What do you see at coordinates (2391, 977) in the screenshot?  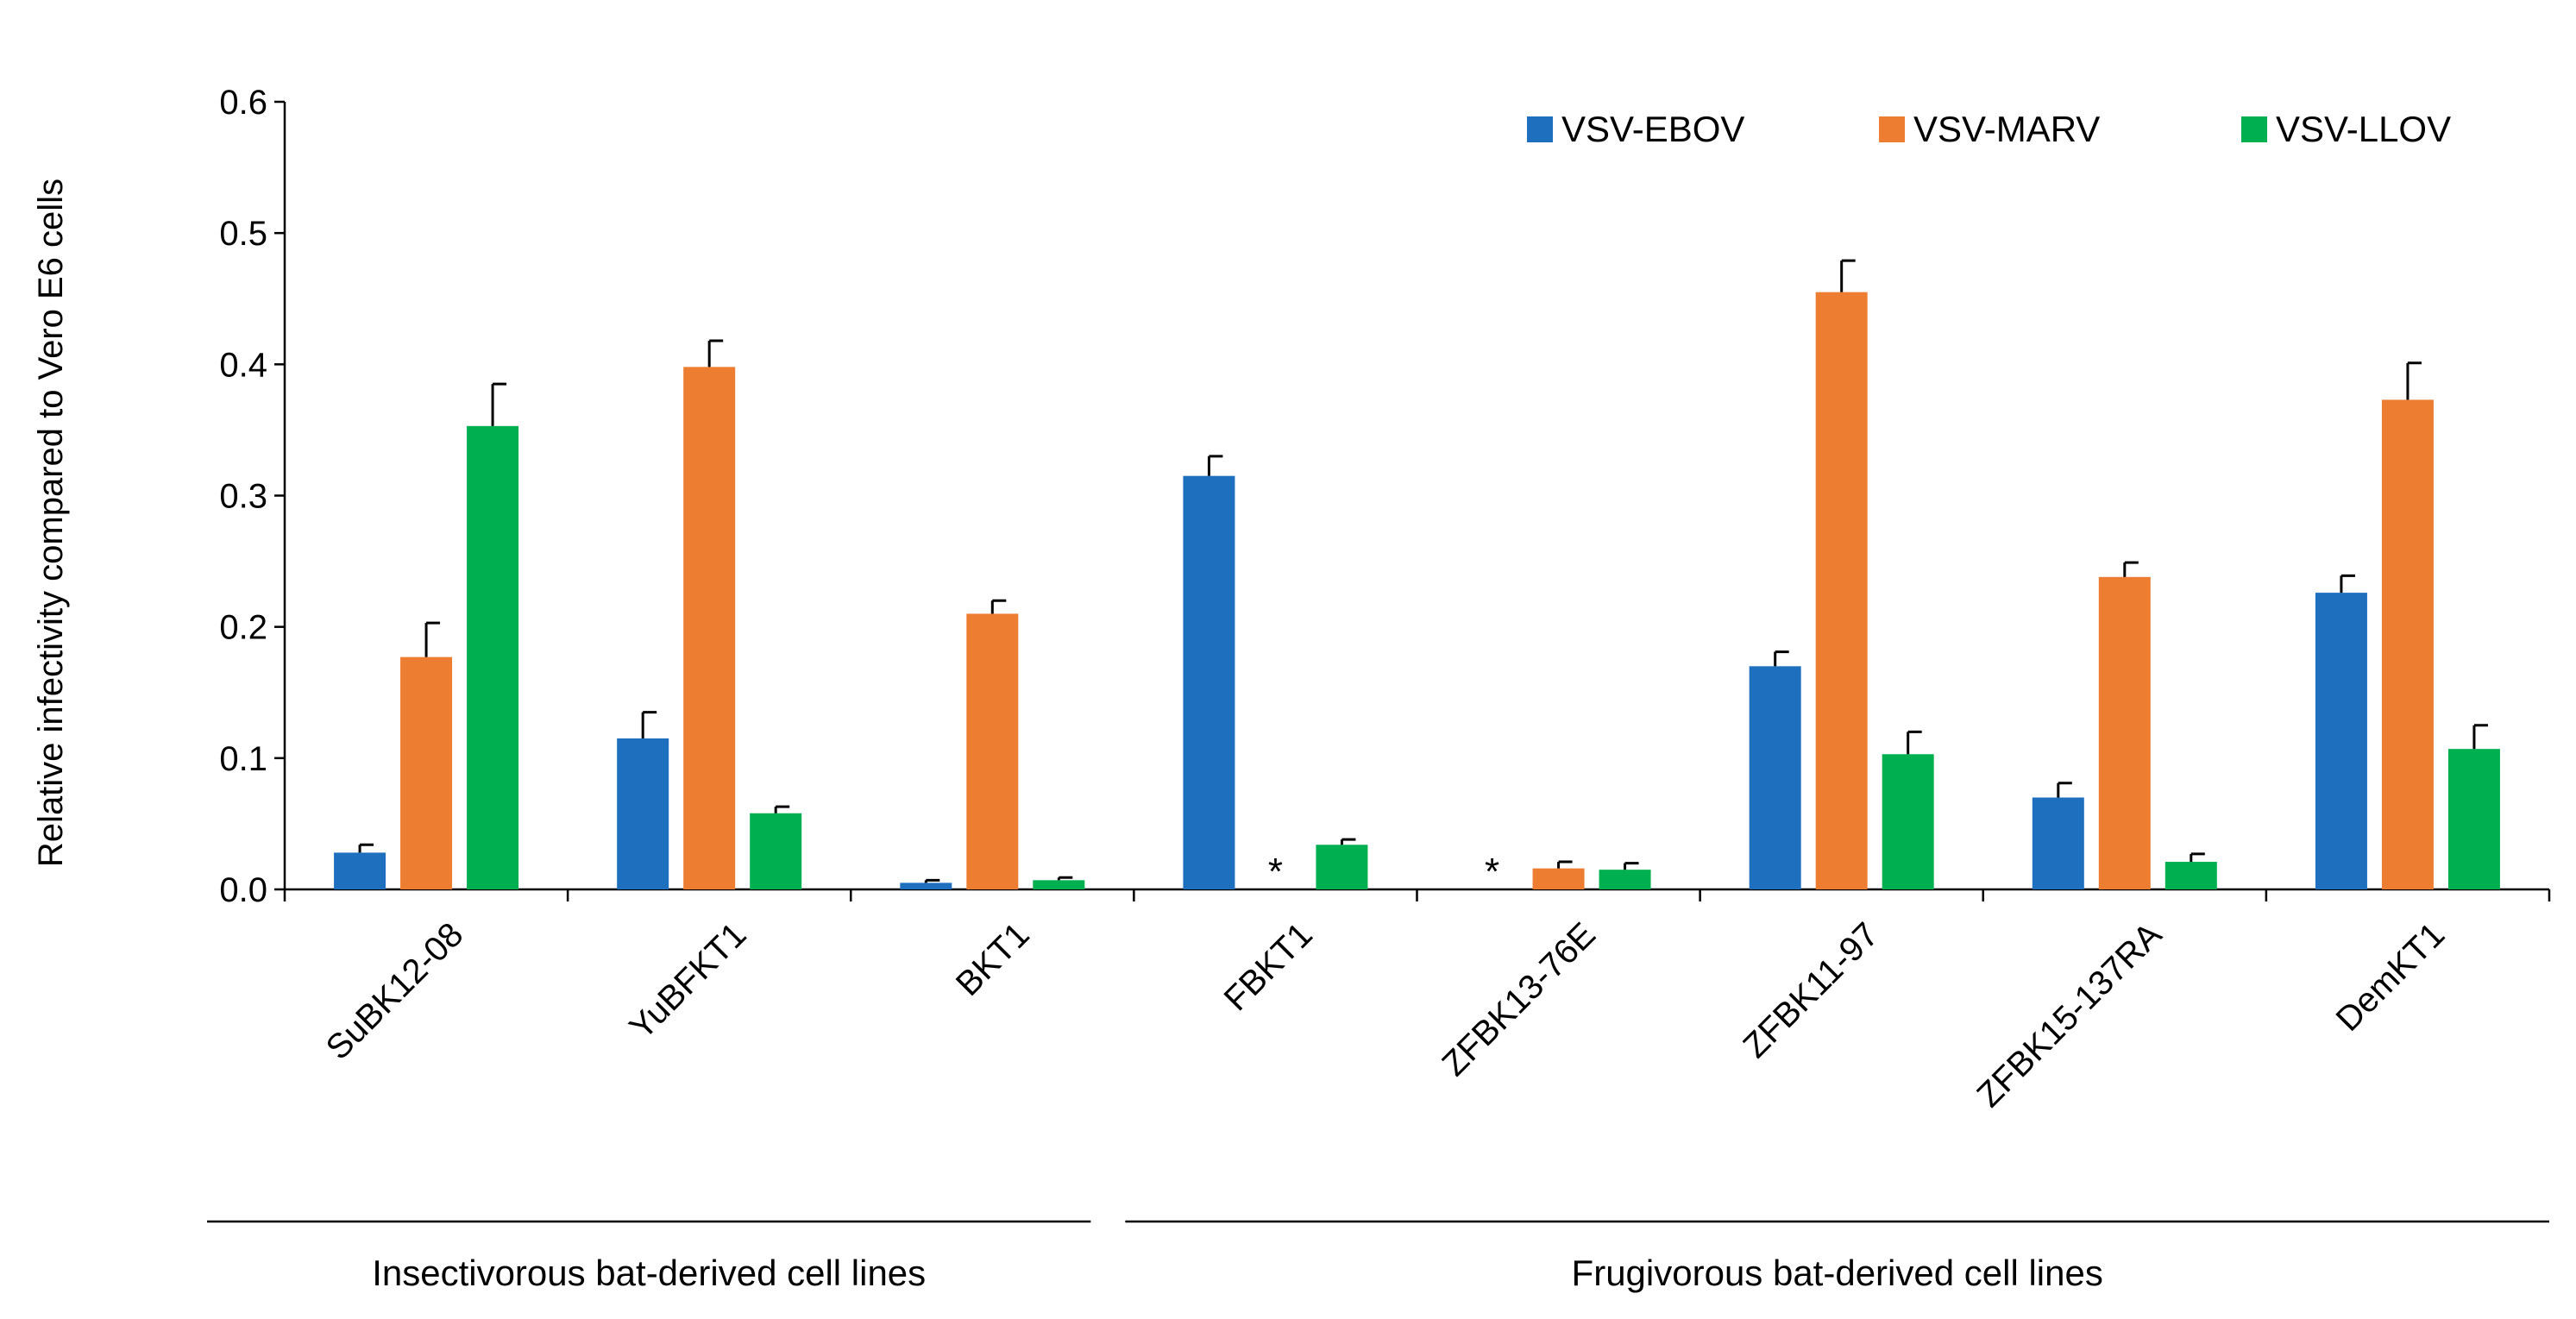 I see `category-label: DemKT1` at bounding box center [2391, 977].